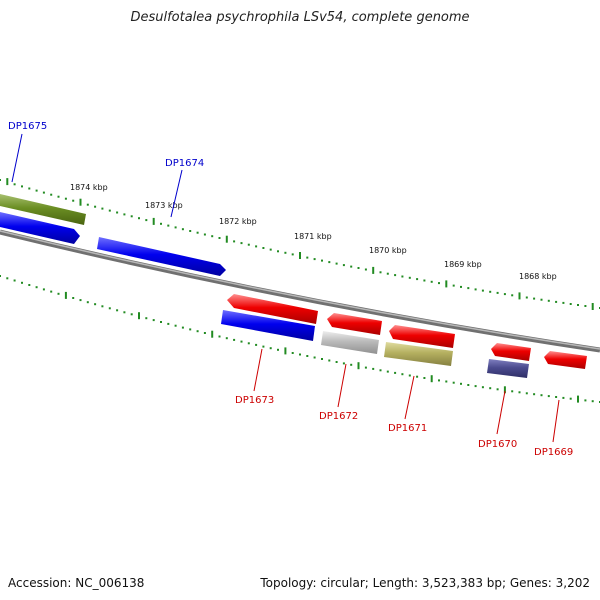 This screenshot has width=600, height=600. I want to click on gene-DP1670-navy-cds, so click(508, 368).